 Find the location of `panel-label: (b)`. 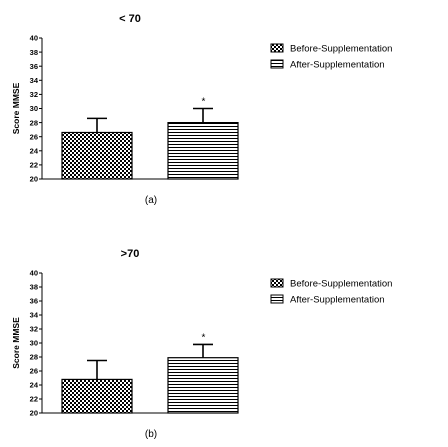

panel-label: (b) is located at coordinates (151, 434).